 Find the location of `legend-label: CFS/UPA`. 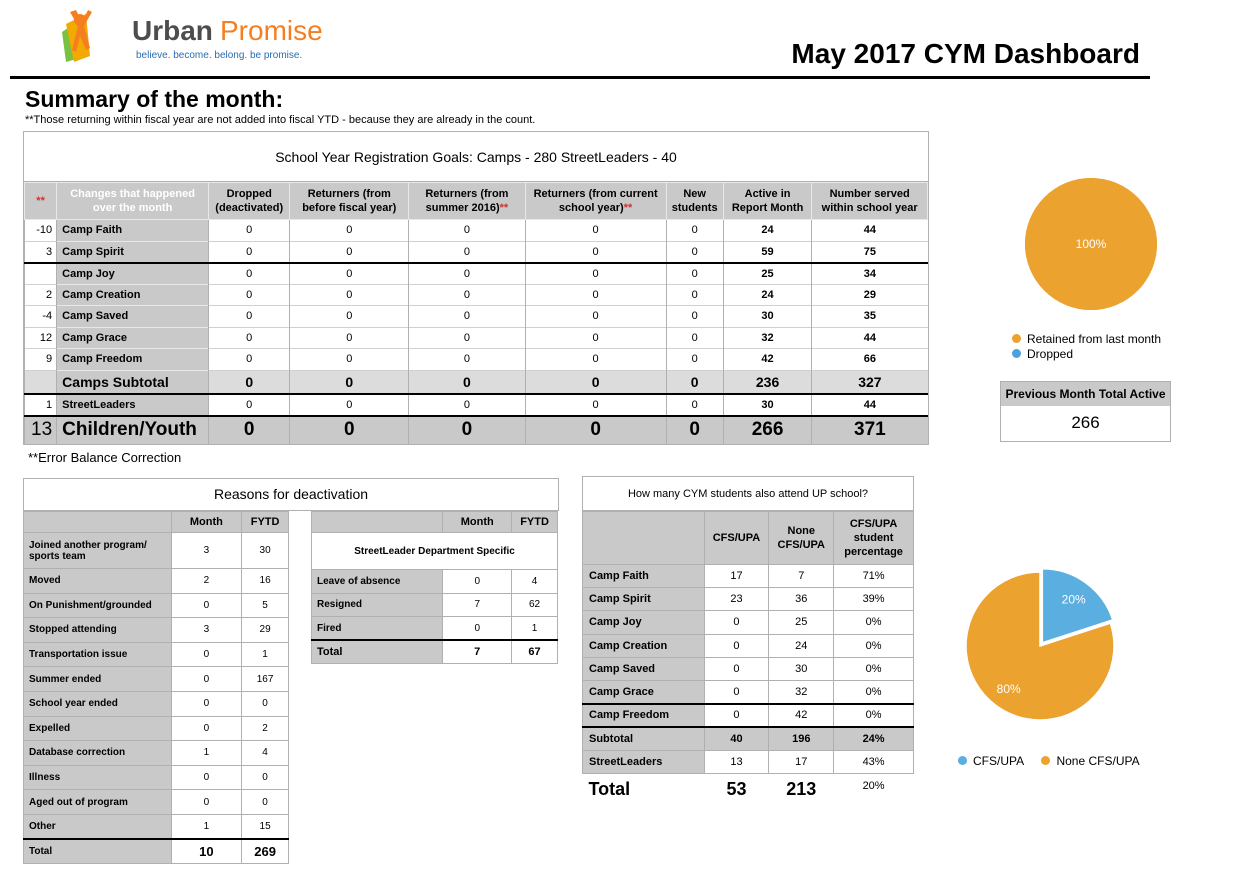

legend-label: CFS/UPA is located at coordinates (999, 761).